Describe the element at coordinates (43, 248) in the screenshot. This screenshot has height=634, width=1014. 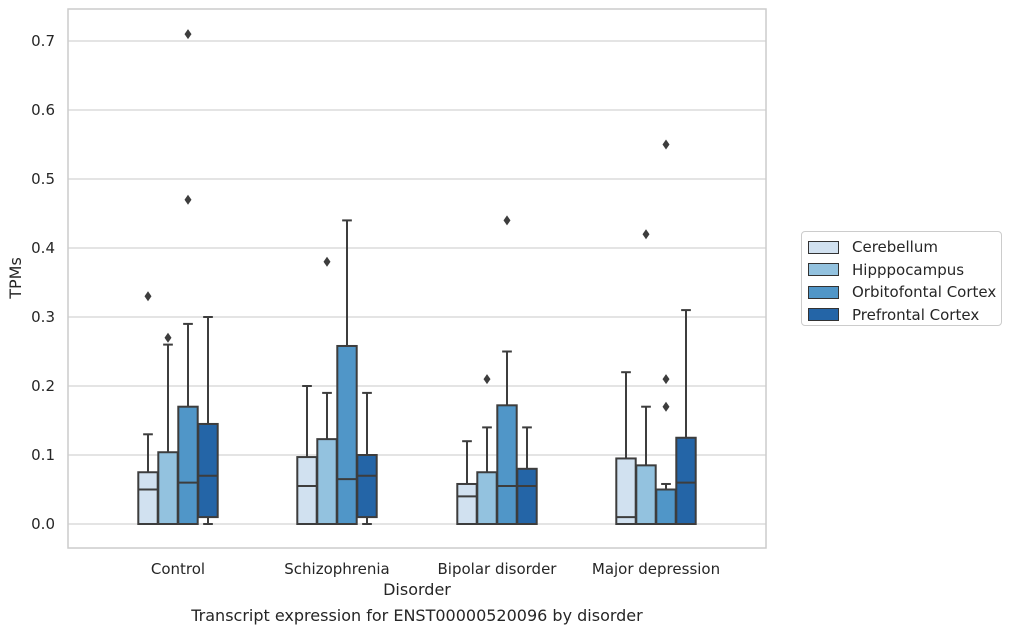
I see `y-tick-label: 0.4` at that location.